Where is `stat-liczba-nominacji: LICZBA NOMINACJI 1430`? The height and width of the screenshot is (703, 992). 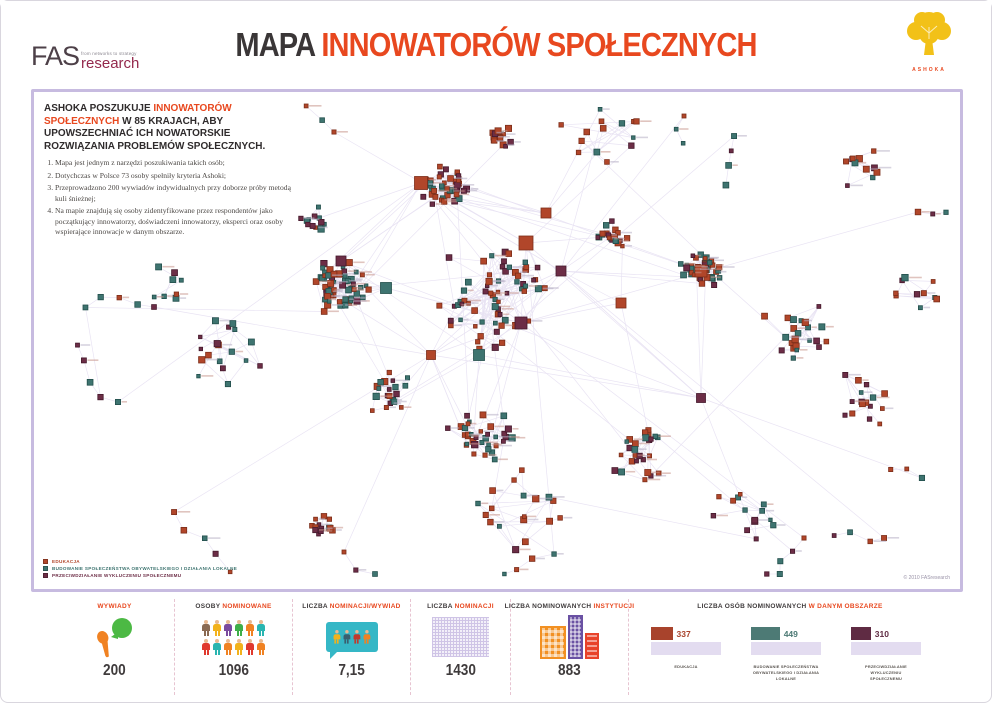 stat-liczba-nominacji: LICZBA NOMINACJI 1430 is located at coordinates (461, 647).